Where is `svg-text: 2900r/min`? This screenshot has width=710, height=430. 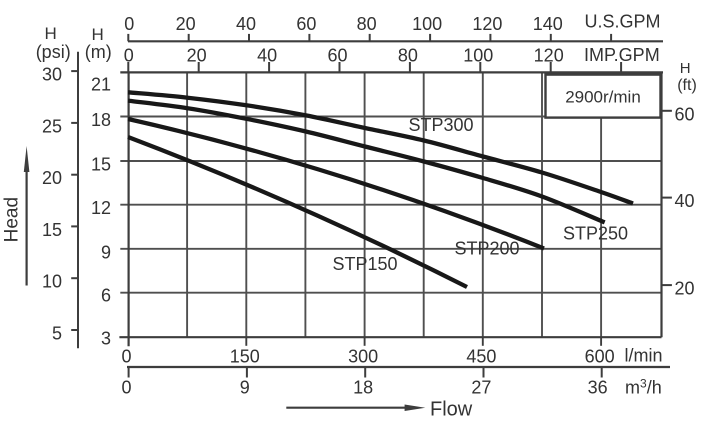 svg-text: 2900r/min is located at coordinates (603, 97).